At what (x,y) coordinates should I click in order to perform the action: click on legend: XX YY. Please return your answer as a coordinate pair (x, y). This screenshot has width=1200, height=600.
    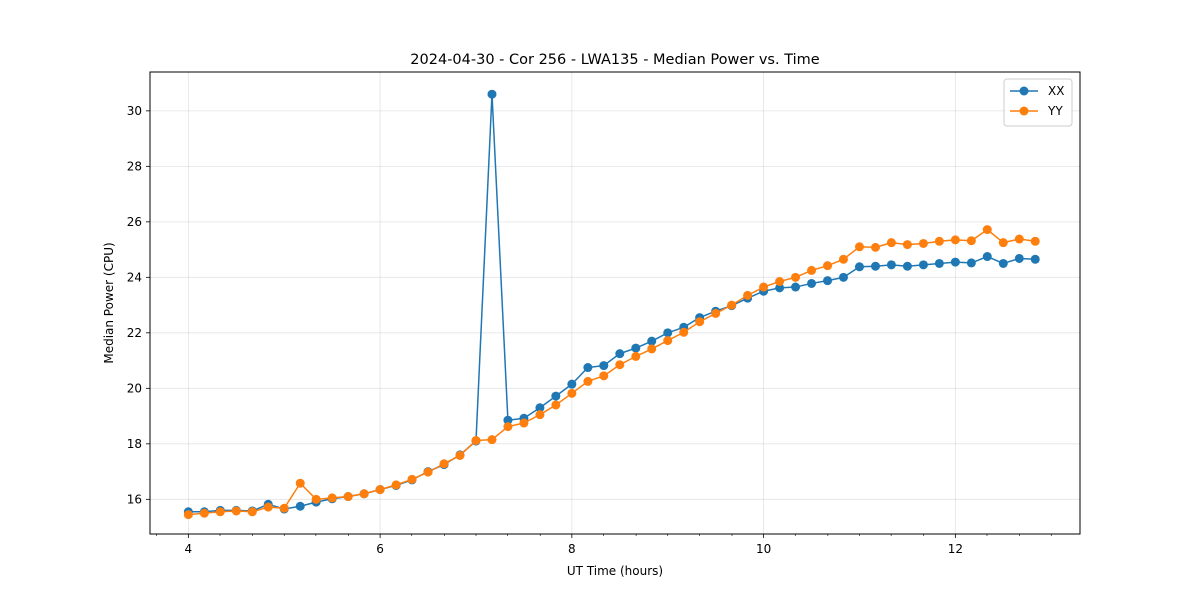
    Looking at the image, I should click on (1038, 102).